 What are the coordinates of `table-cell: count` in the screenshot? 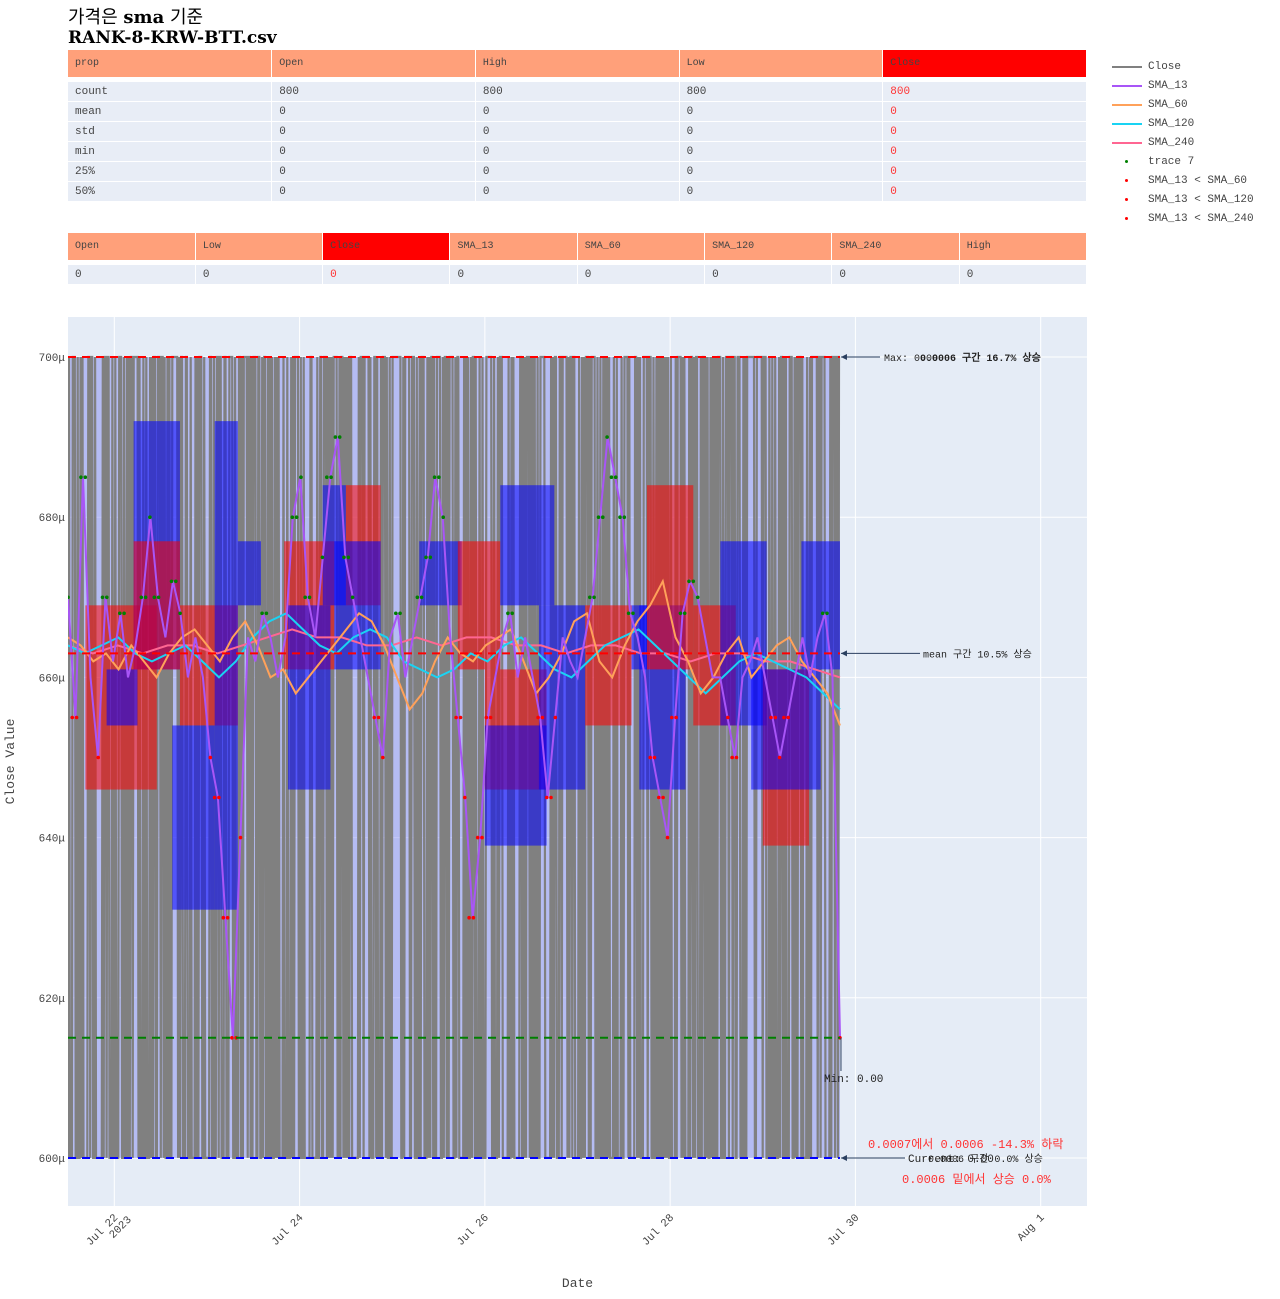 It's located at (170, 91).